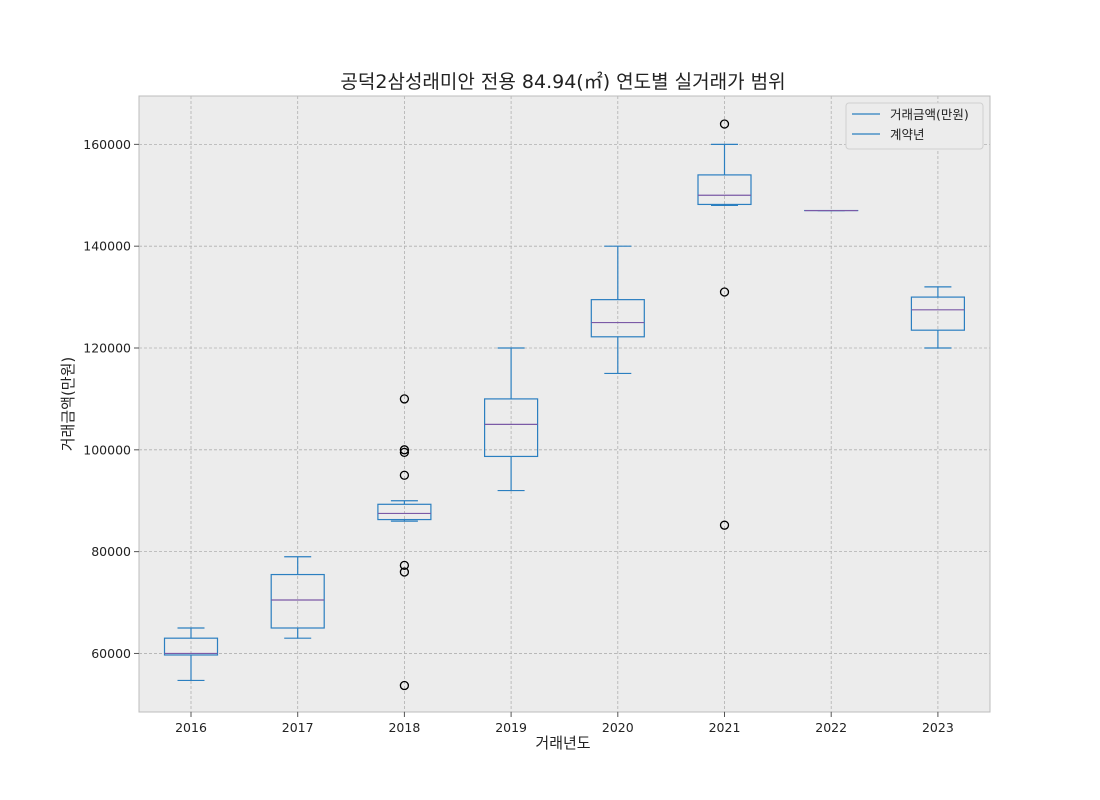  What do you see at coordinates (111, 653) in the screenshot?
I see `y-tick-label: 60000` at bounding box center [111, 653].